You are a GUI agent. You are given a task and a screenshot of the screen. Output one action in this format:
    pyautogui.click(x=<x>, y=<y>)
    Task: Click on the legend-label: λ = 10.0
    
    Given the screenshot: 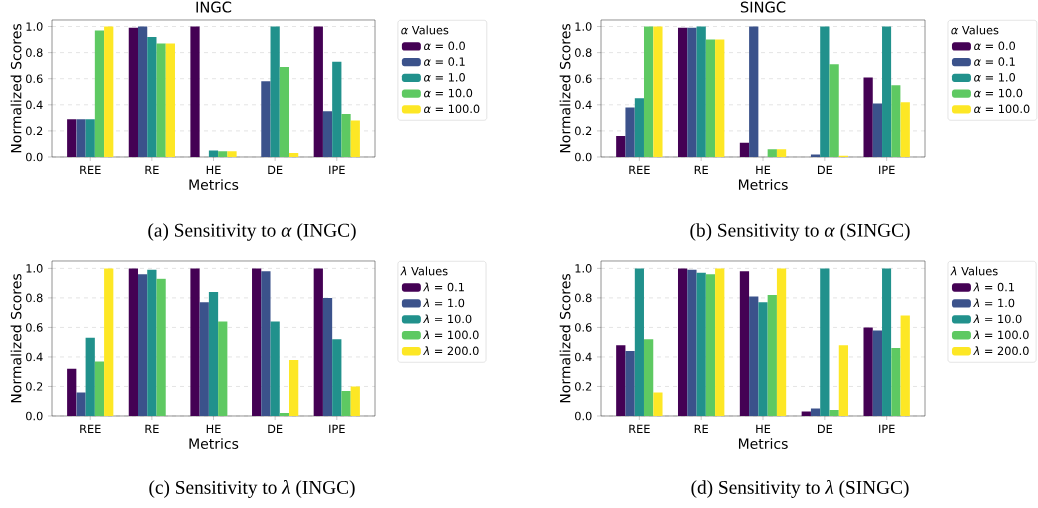 What is the action you would take?
    pyautogui.click(x=447, y=319)
    